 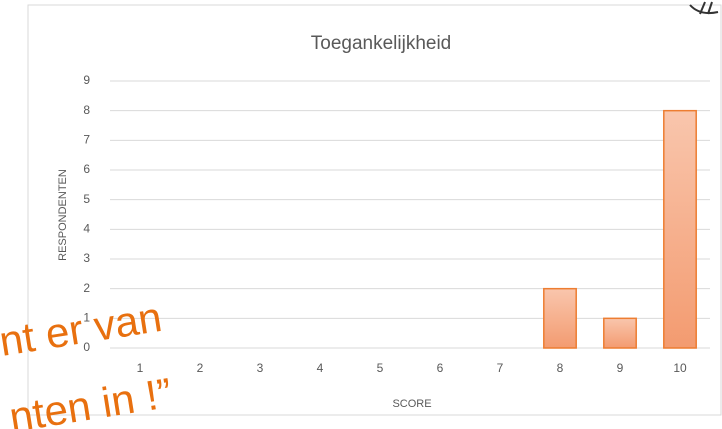 I want to click on y-tick-label: 3, so click(x=86, y=258).